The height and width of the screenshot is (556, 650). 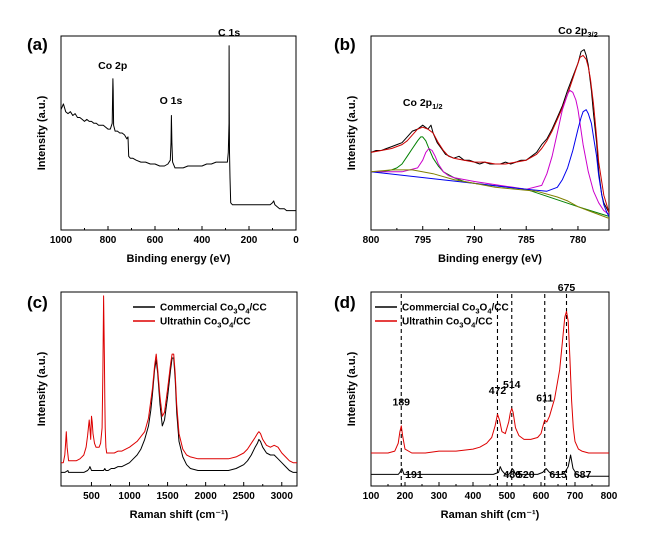 I want to click on legend-entry-c-1: Ultrathin Co3O4/CC, so click(x=205, y=323).